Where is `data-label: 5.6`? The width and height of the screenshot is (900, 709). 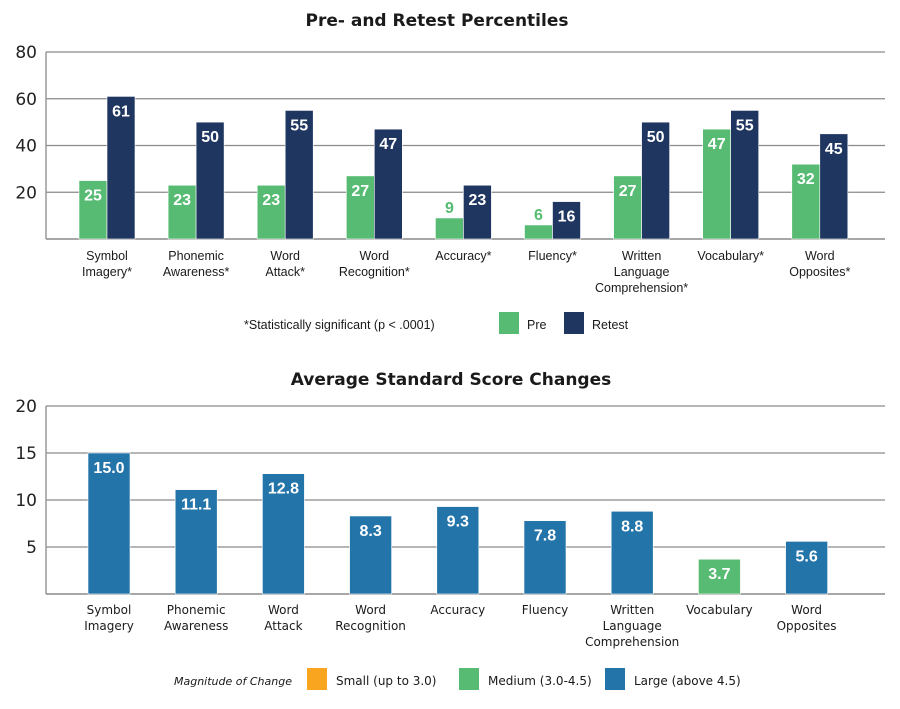
data-label: 5.6 is located at coordinates (806, 556).